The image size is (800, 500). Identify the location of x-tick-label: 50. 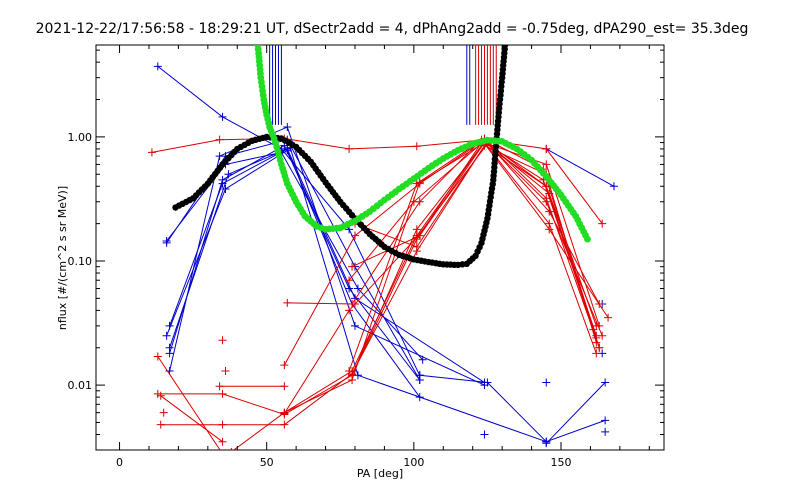
(267, 462).